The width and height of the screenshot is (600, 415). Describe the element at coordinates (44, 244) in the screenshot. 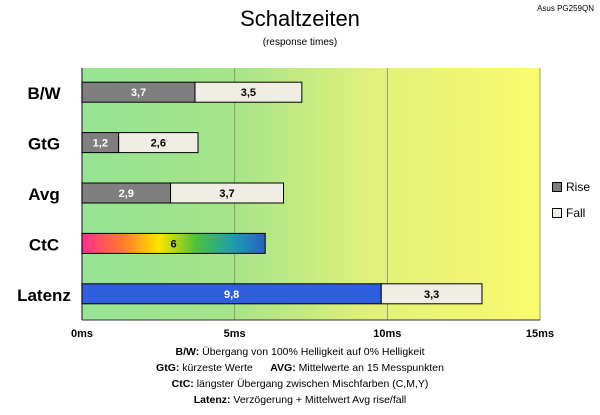

I see `category-label: CtC` at that location.